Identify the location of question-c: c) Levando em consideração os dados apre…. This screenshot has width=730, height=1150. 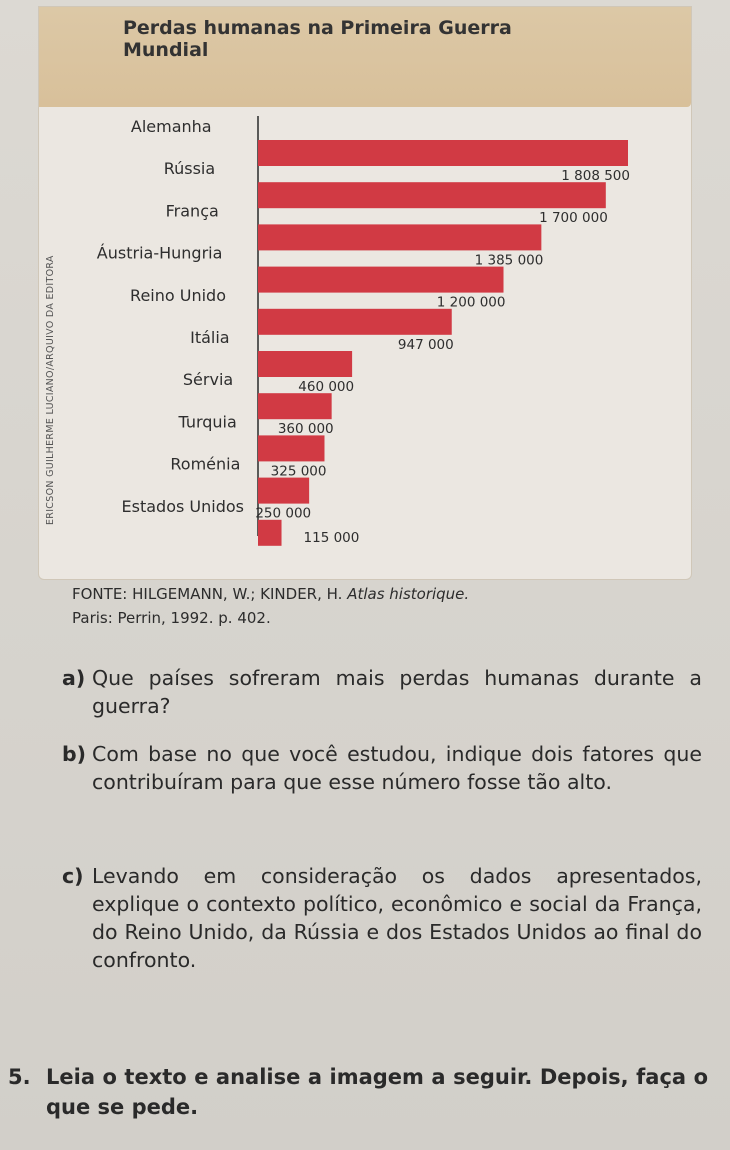
(382, 918).